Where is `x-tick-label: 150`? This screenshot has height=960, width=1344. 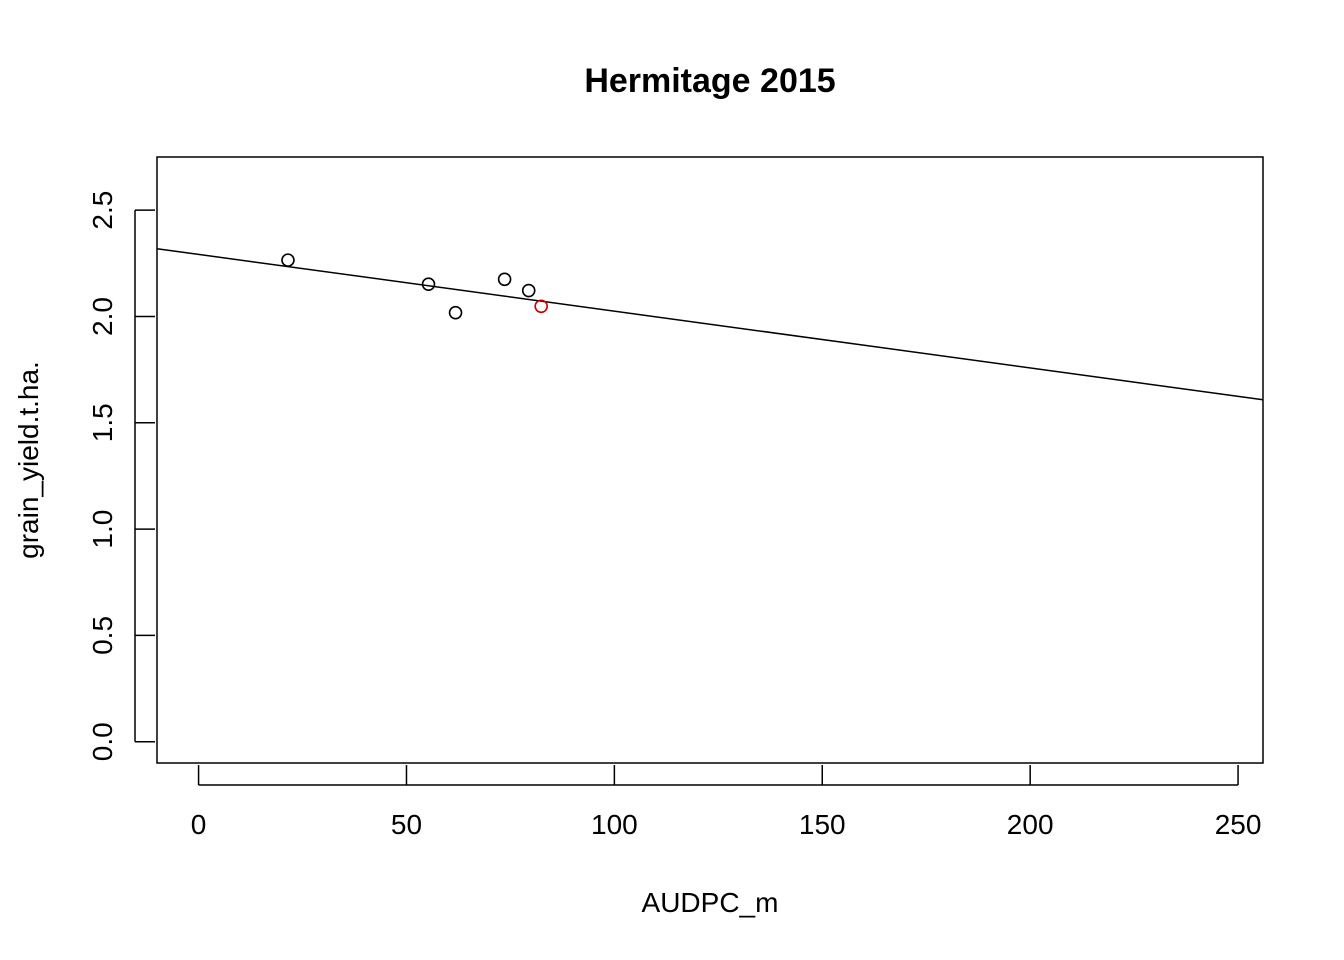 x-tick-label: 150 is located at coordinates (822, 824).